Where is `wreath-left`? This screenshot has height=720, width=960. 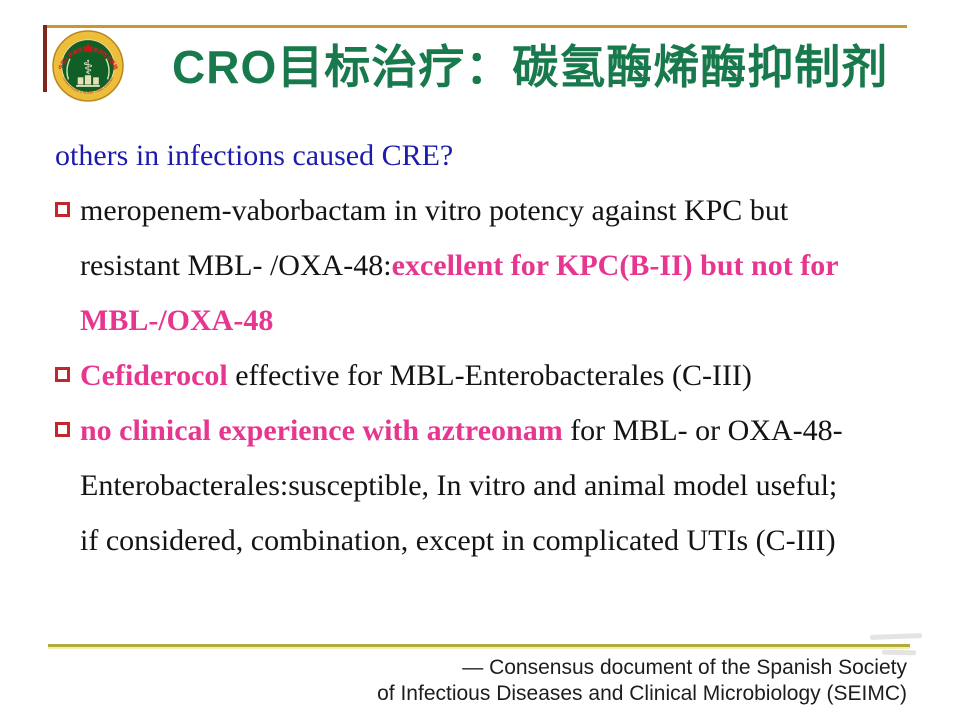
wreath-left is located at coordinates (68, 69).